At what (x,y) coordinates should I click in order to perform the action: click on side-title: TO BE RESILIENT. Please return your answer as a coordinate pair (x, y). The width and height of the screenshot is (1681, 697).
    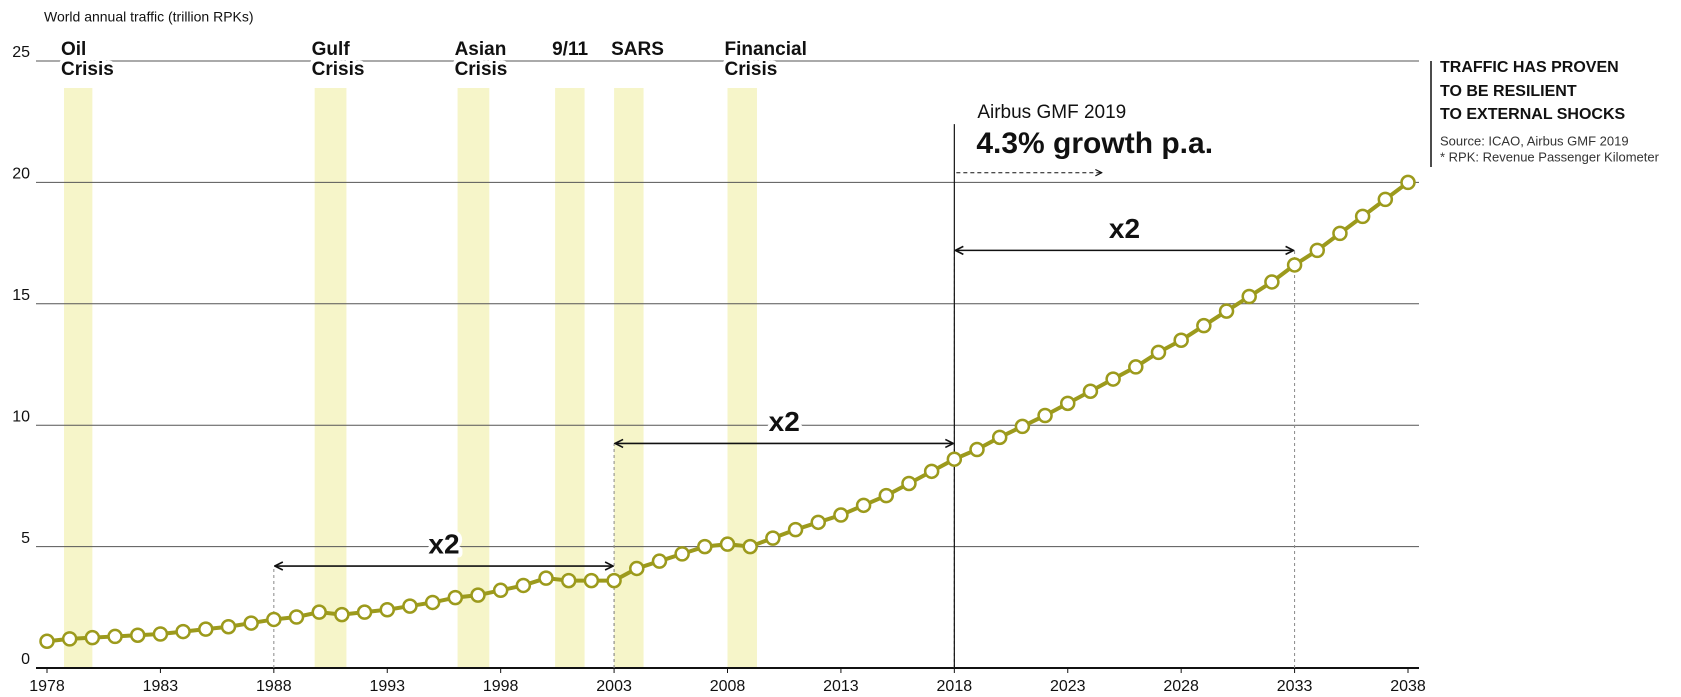
    Looking at the image, I should click on (1508, 91).